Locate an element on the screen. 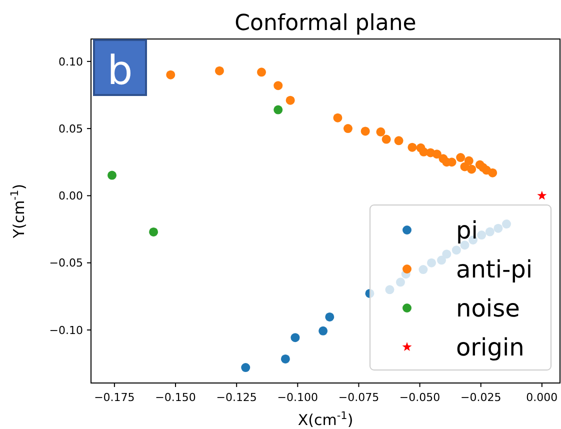 This screenshot has width=561, height=429. x-tick-label: −0.125 is located at coordinates (236, 397).